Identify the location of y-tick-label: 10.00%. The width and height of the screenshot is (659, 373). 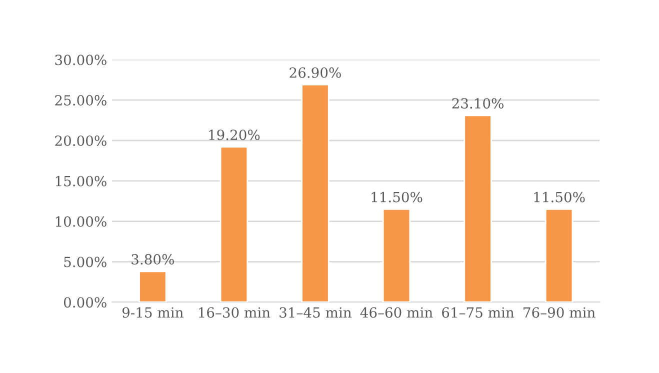
(81, 221).